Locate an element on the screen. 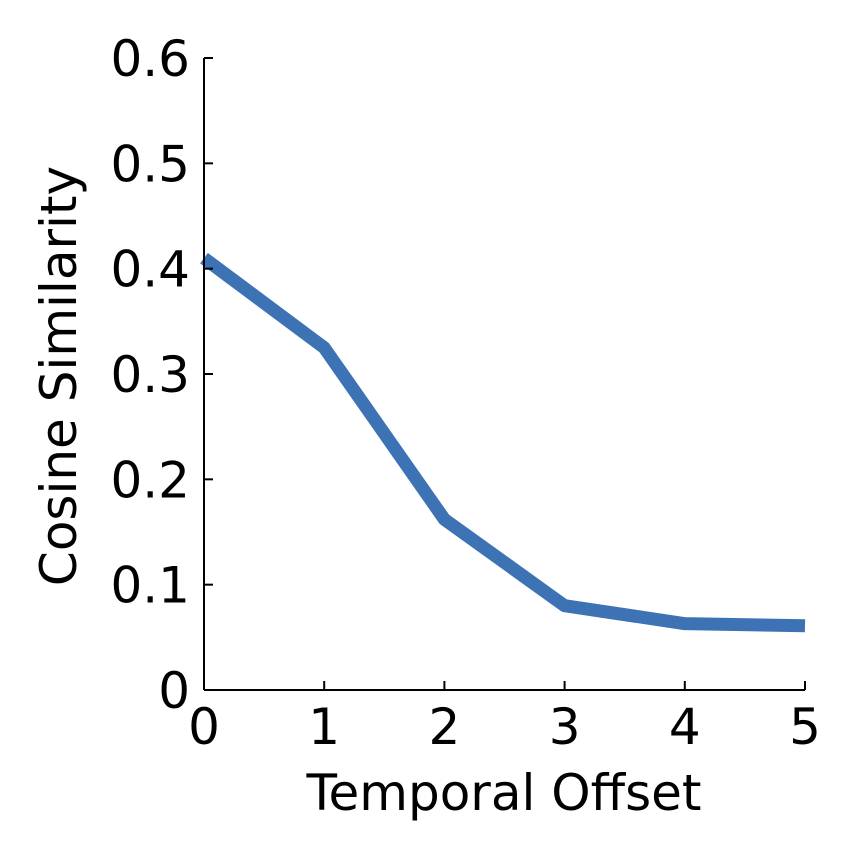 This screenshot has width=854, height=860. y-axis-title: Cosine Similarity is located at coordinates (59, 376).